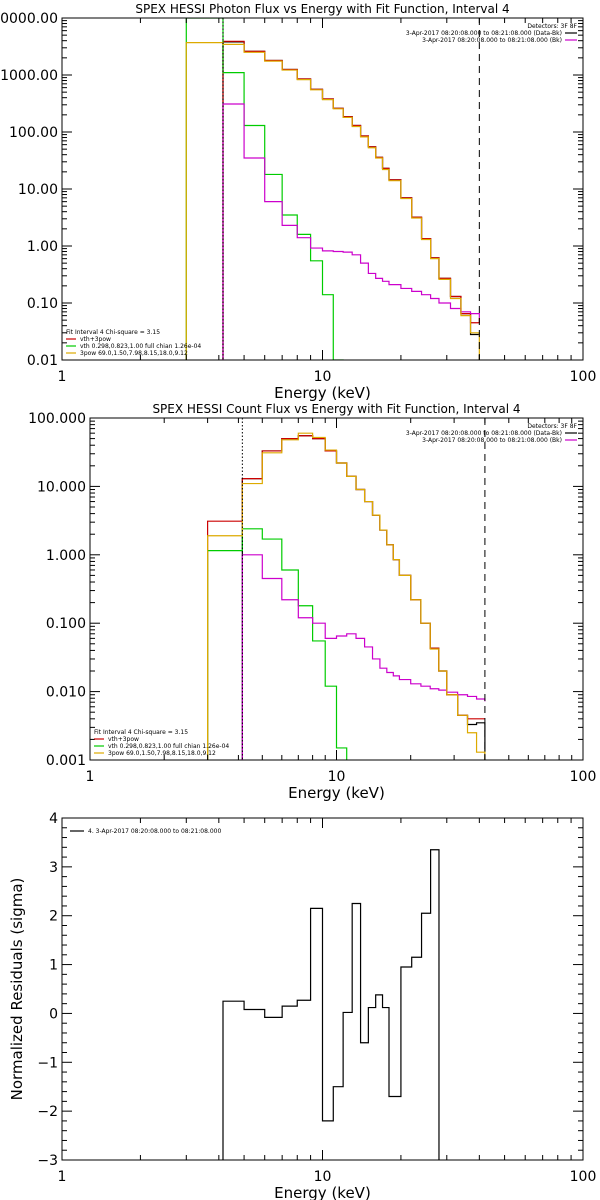 The height and width of the screenshot is (1200, 600). I want to click on y-tick-label: −2, so click(47, 1112).